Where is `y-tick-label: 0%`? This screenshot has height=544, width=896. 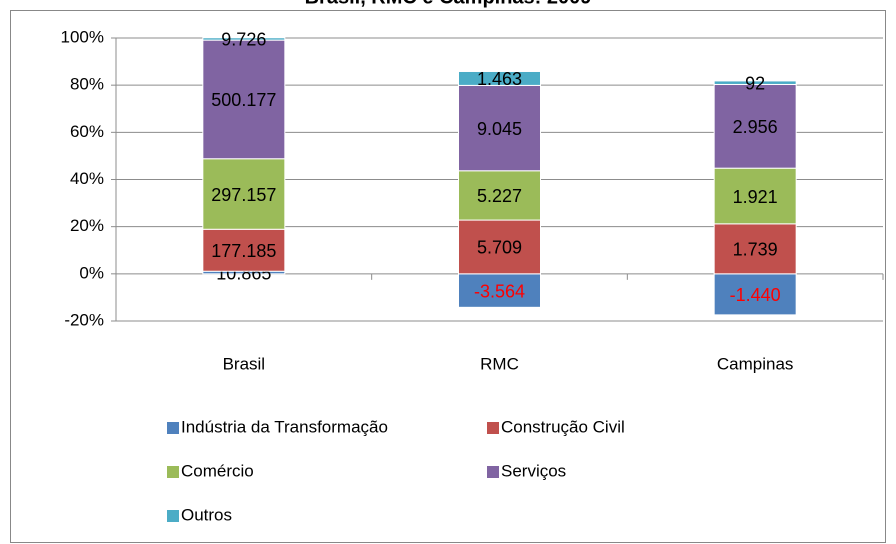 y-tick-label: 0% is located at coordinates (91, 272).